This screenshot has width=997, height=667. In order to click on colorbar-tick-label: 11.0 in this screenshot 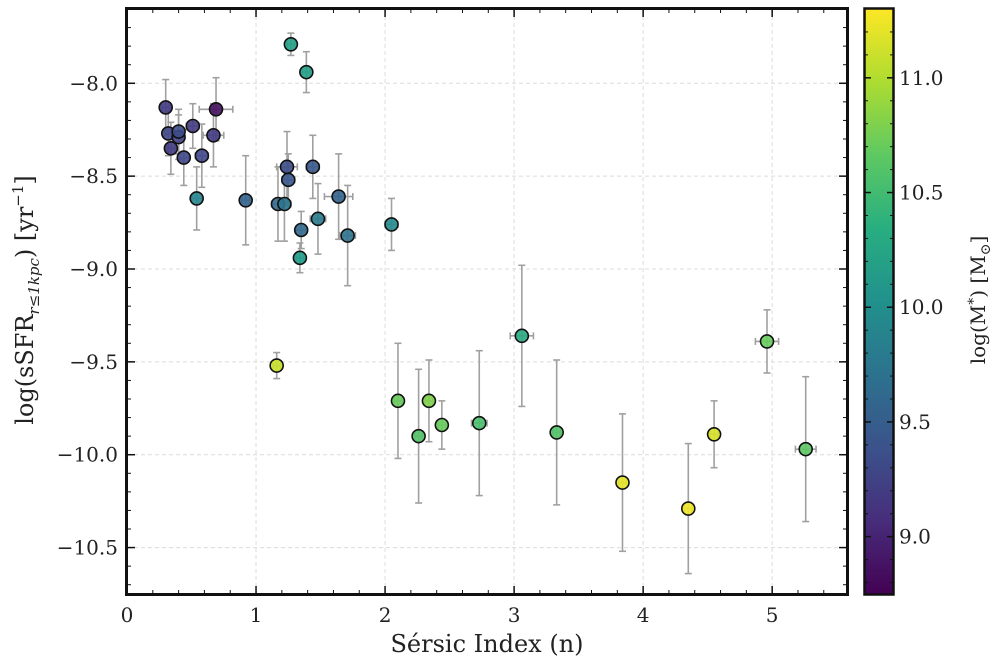, I will do `click(921, 78)`.